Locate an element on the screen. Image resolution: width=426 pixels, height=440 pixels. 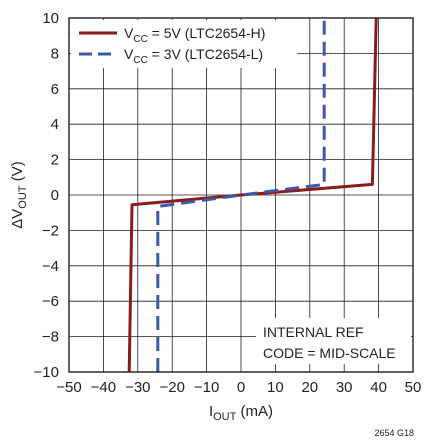
annotation: INTERNAL REF CODE = MID-SCALE is located at coordinates (333, 341).